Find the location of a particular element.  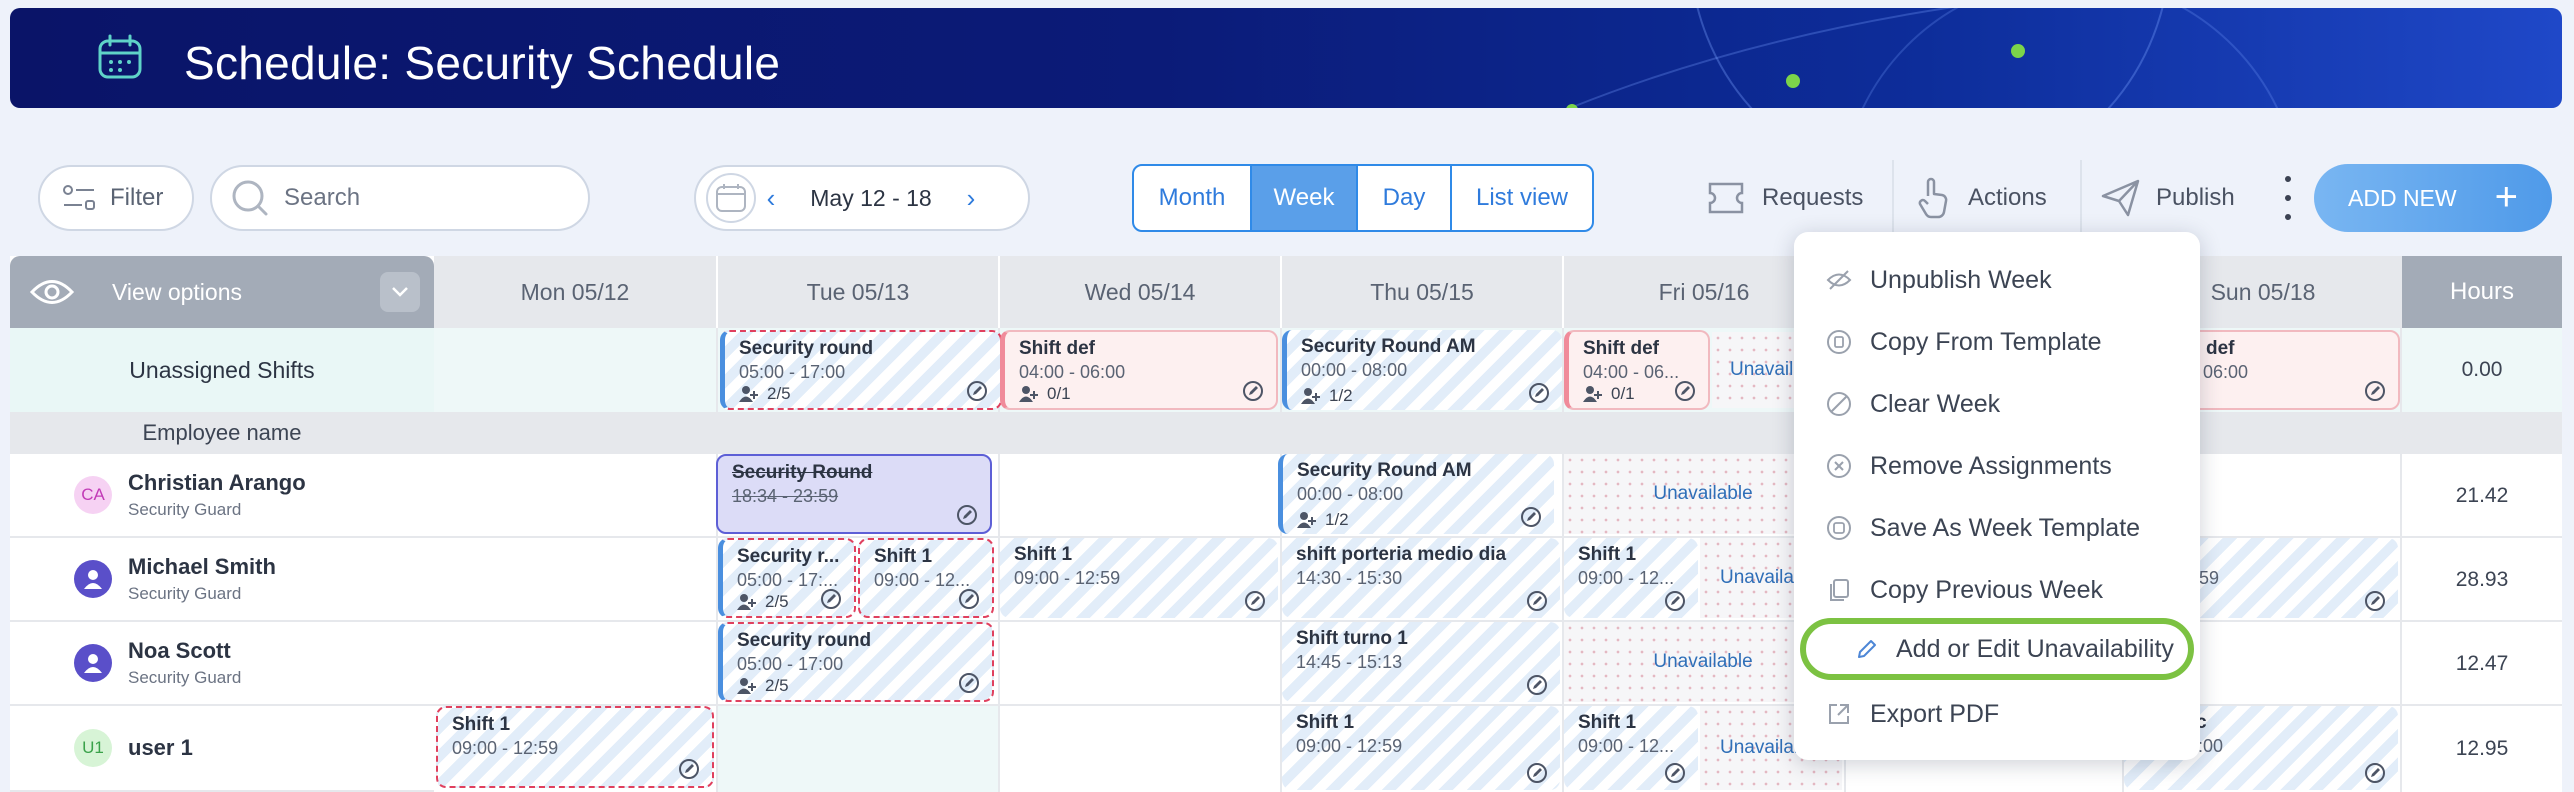

employee-hours: 28.93 is located at coordinates (2482, 579).